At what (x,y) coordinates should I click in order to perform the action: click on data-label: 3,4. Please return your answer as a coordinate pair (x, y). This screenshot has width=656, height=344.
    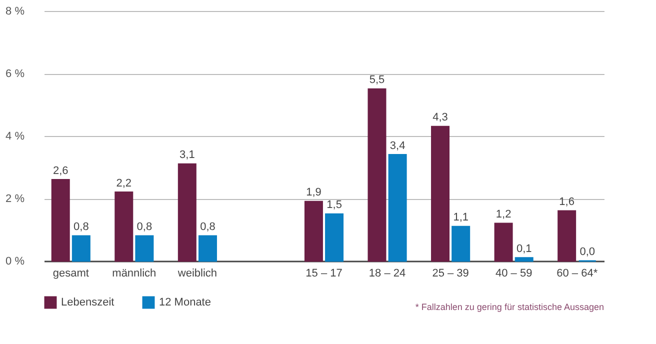
    Looking at the image, I should click on (398, 146).